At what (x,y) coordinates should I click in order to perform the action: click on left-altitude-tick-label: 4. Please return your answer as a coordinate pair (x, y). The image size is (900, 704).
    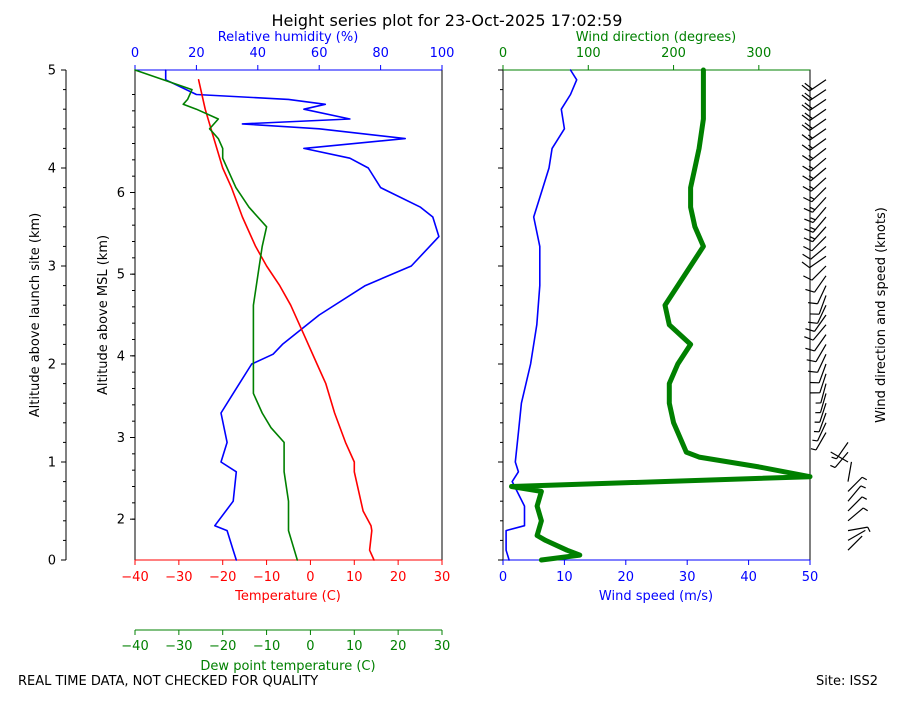
    Looking at the image, I should click on (52, 169).